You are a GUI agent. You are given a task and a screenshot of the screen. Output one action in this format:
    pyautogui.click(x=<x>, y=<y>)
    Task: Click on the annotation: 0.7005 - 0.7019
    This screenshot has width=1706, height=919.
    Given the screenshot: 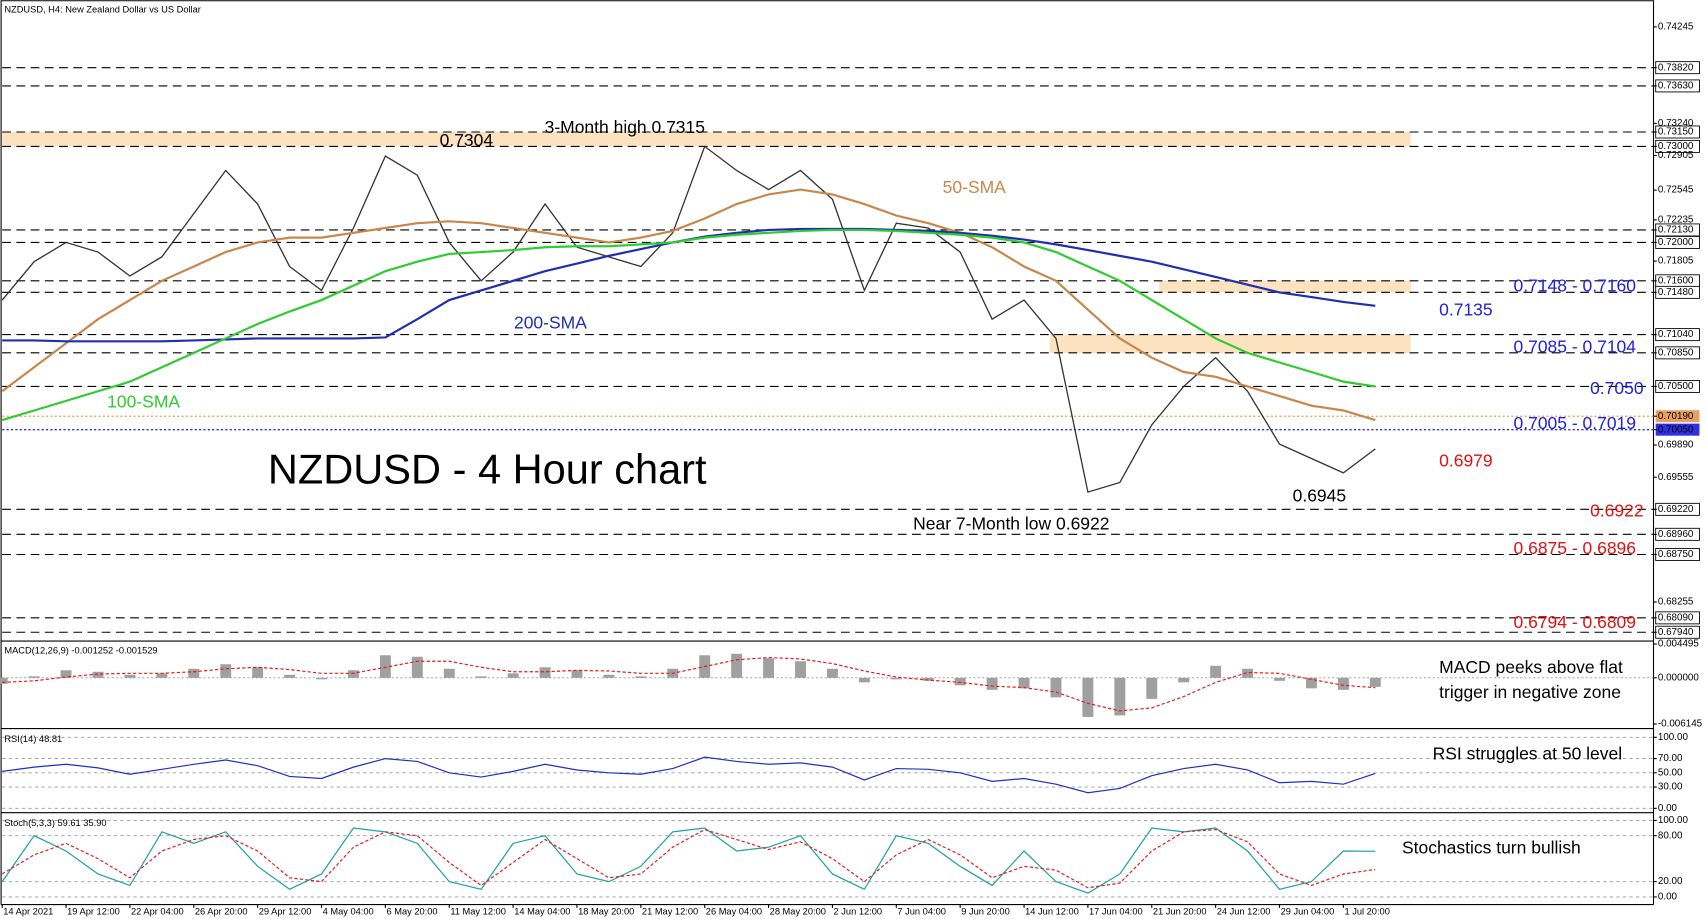 What is the action you would take?
    pyautogui.click(x=1575, y=423)
    